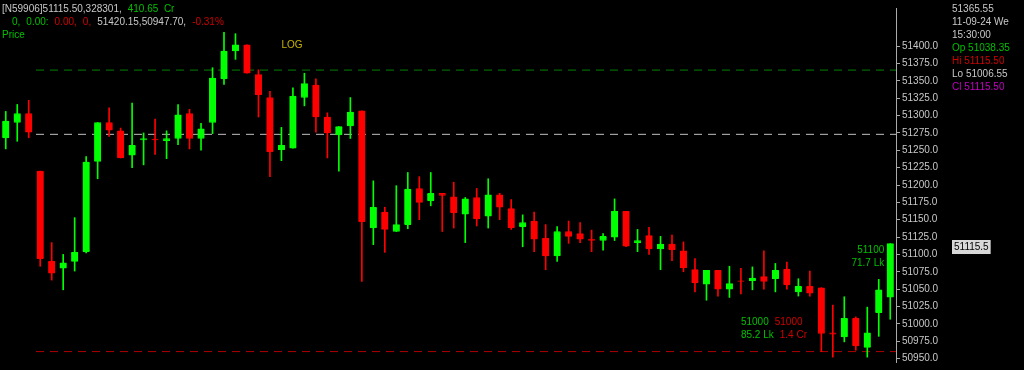 Image resolution: width=1024 pixels, height=370 pixels. What do you see at coordinates (920, 63) in the screenshot?
I see `y-tick-label: 51375.0` at bounding box center [920, 63].